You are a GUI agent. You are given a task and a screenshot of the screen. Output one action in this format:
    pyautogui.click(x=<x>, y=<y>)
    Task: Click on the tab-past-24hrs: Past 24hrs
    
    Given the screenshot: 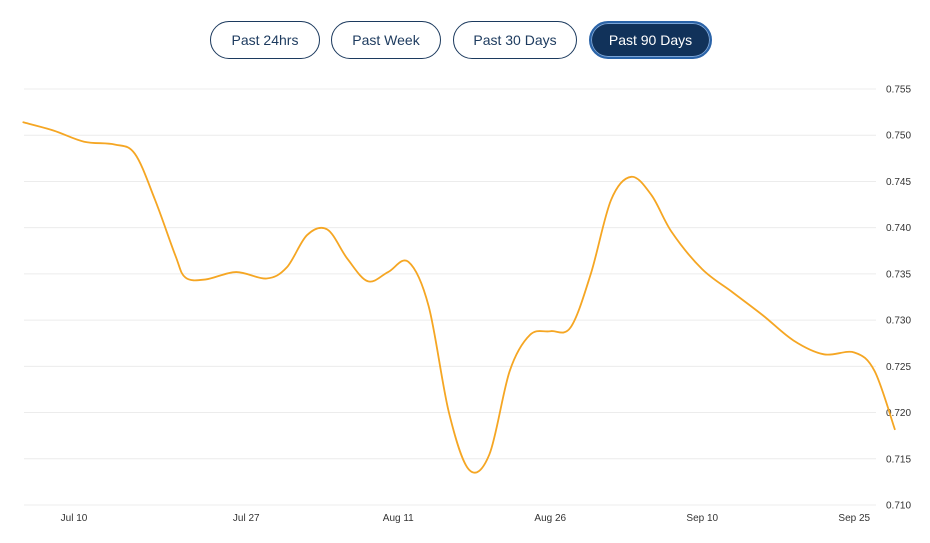 What is the action you would take?
    pyautogui.click(x=265, y=40)
    